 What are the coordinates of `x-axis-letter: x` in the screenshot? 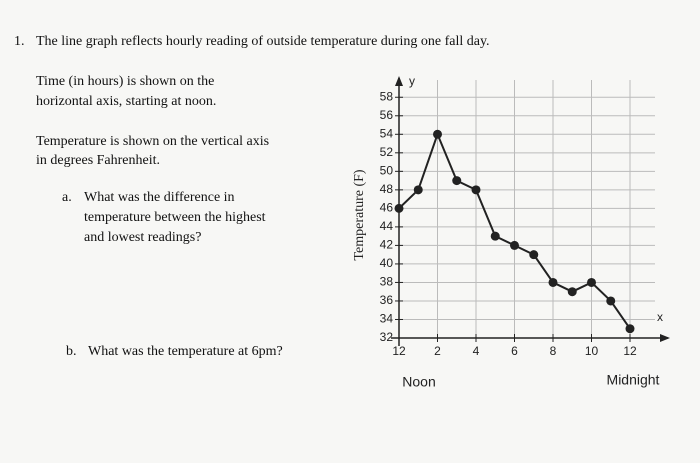 It's located at (660, 317).